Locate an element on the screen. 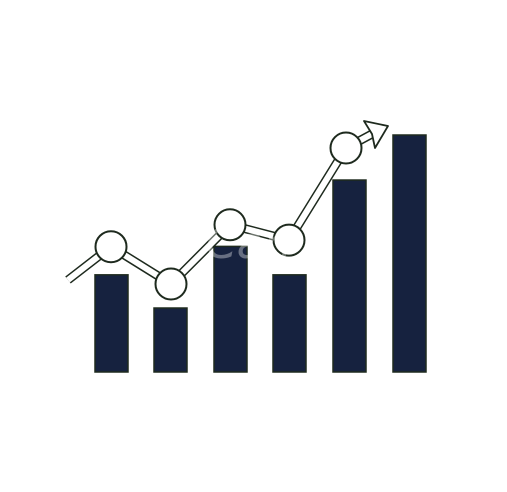 The height and width of the screenshot is (492, 507). watermark-text: Can is located at coordinates (249, 243).